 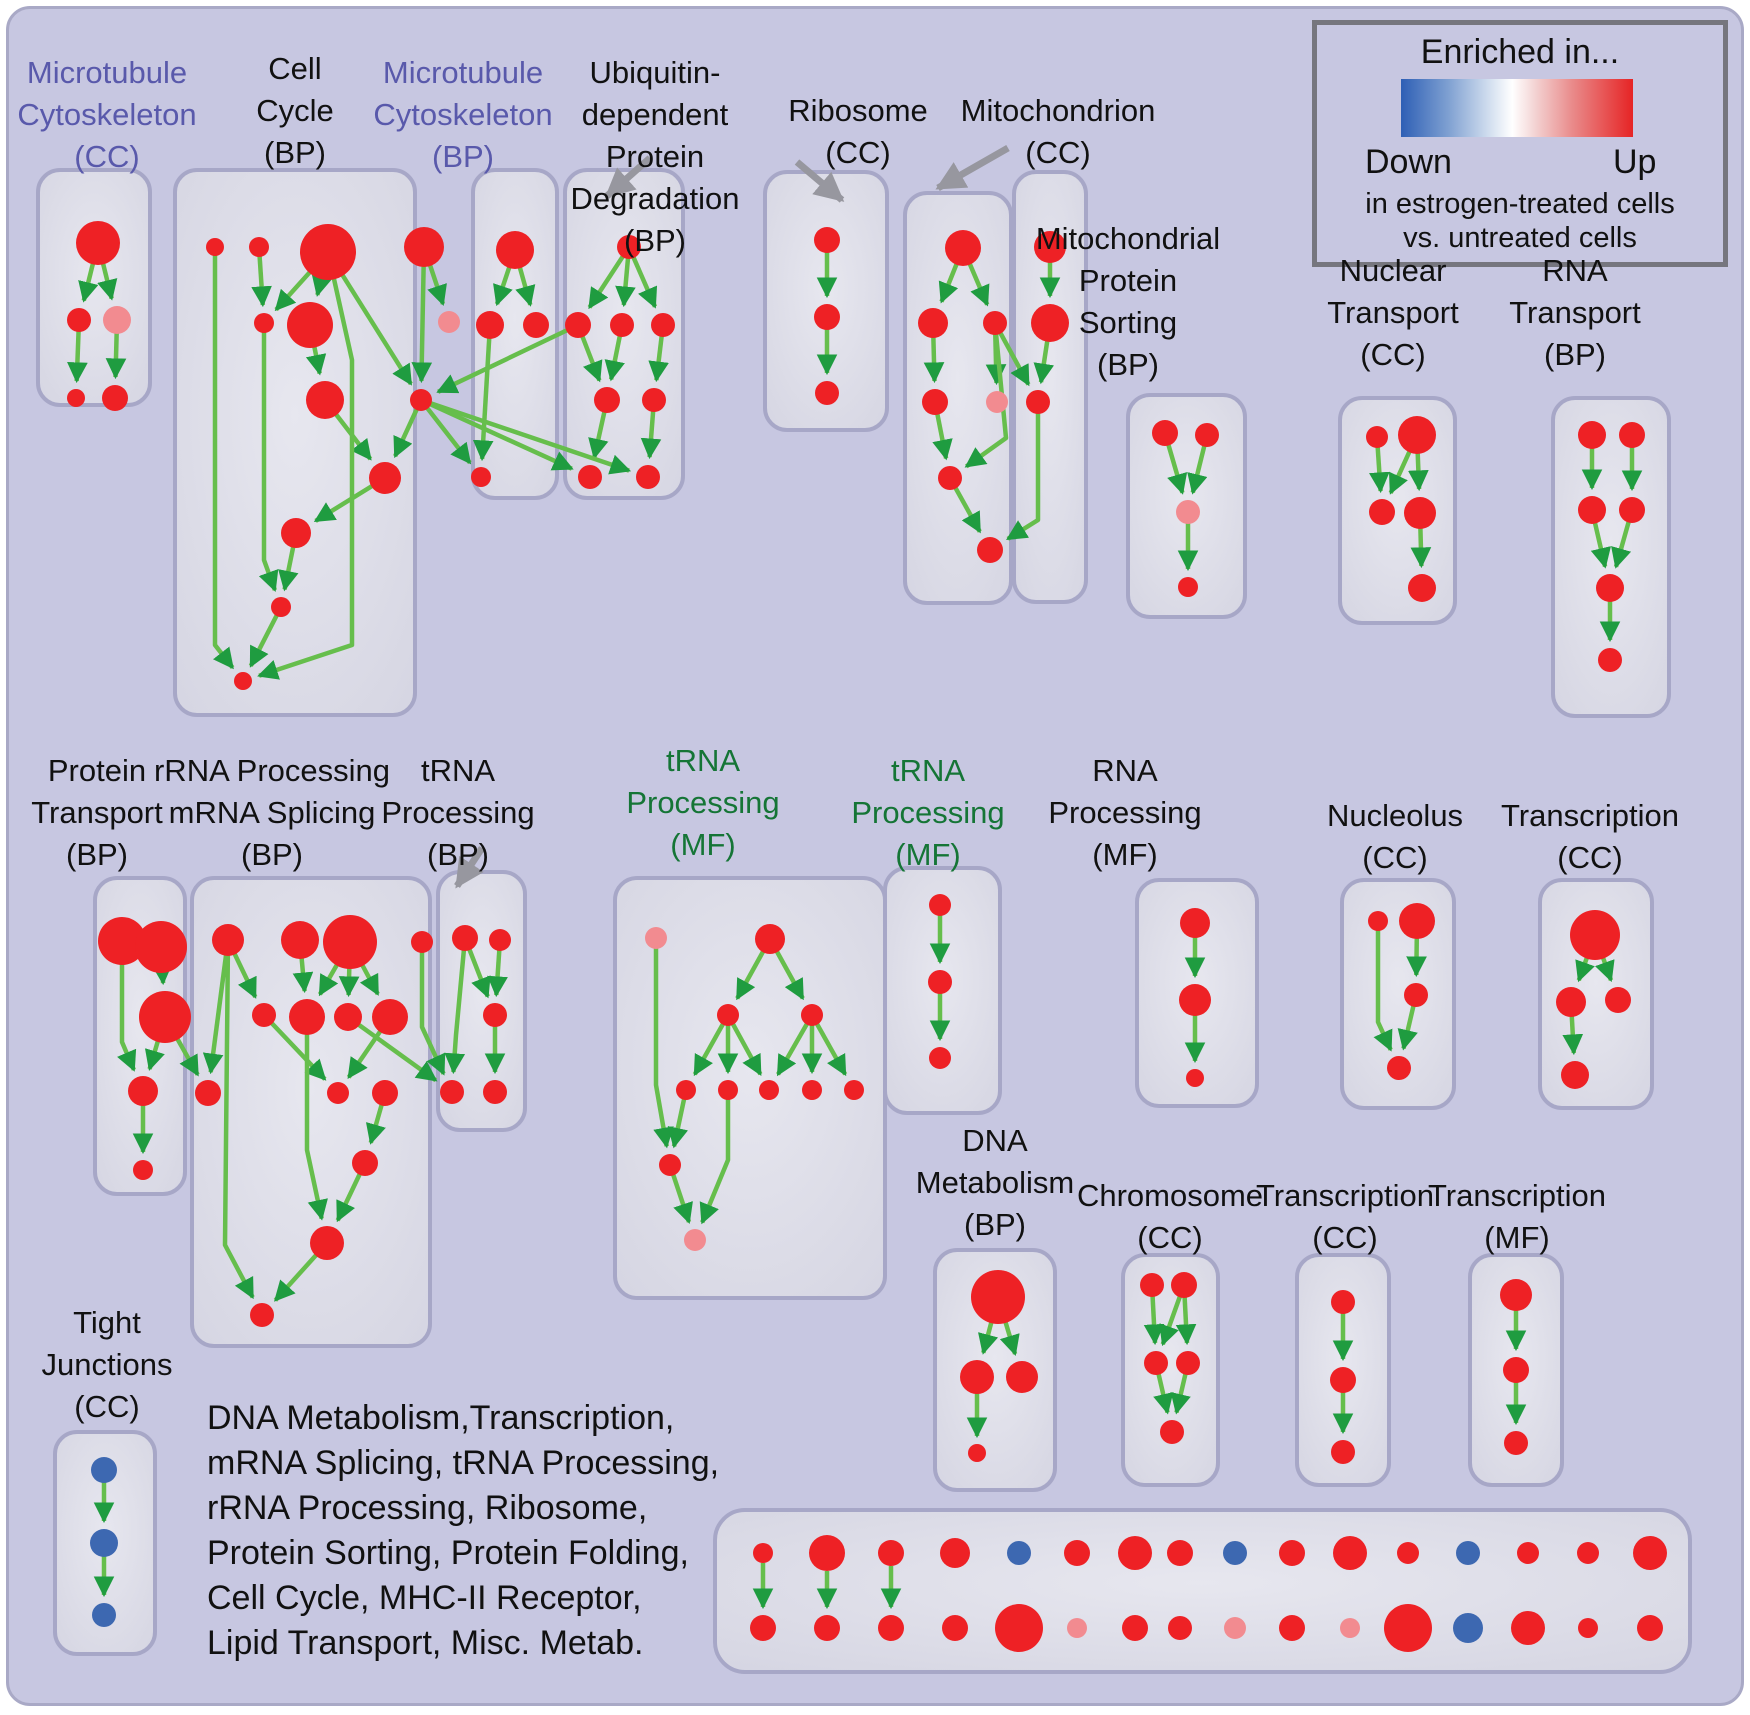 What do you see at coordinates (732, 516) in the screenshot?
I see `annotation-arrows-layer` at bounding box center [732, 516].